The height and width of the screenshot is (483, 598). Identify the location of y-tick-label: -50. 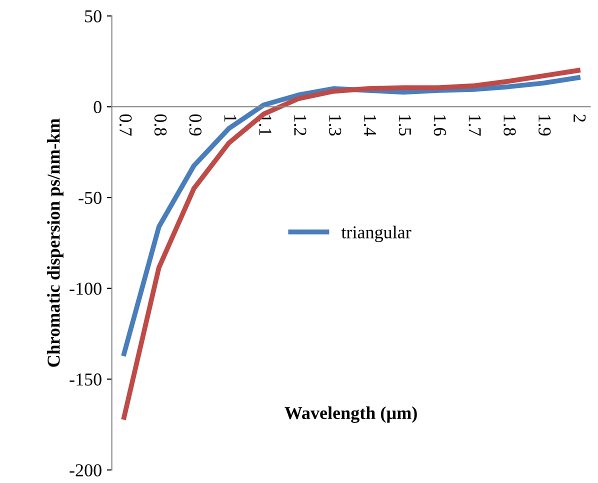
(90, 198).